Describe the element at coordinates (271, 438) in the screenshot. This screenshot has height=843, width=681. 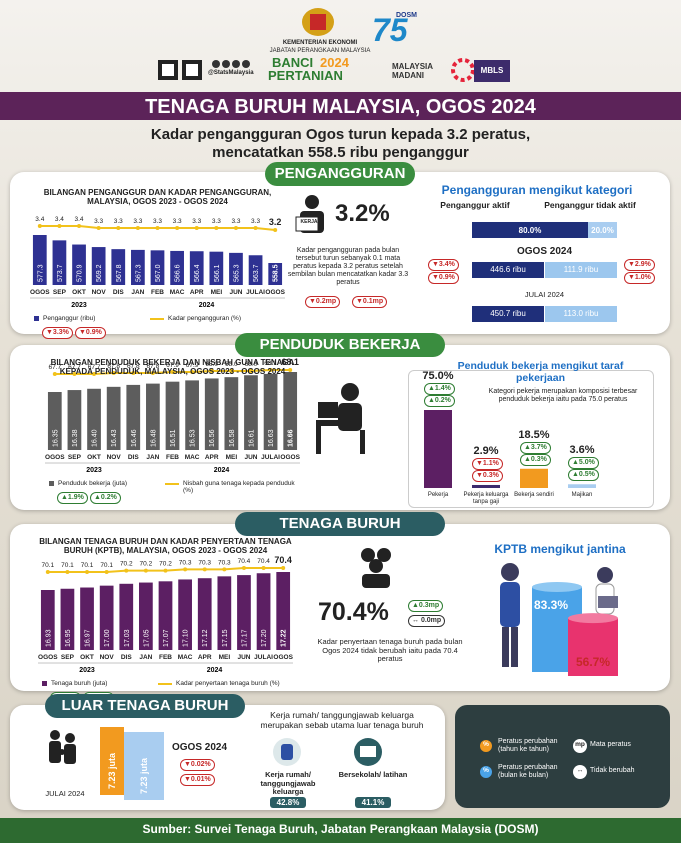
I see `bar-label: 16.63` at that location.